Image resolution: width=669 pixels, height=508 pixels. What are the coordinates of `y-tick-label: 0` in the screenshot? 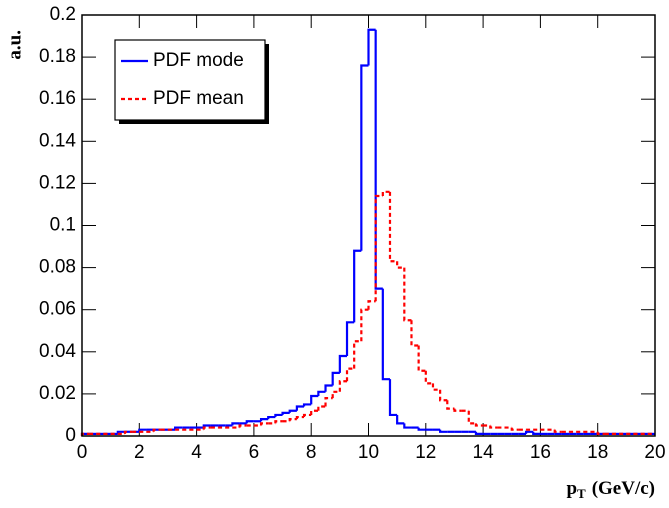 It's located at (70, 435).